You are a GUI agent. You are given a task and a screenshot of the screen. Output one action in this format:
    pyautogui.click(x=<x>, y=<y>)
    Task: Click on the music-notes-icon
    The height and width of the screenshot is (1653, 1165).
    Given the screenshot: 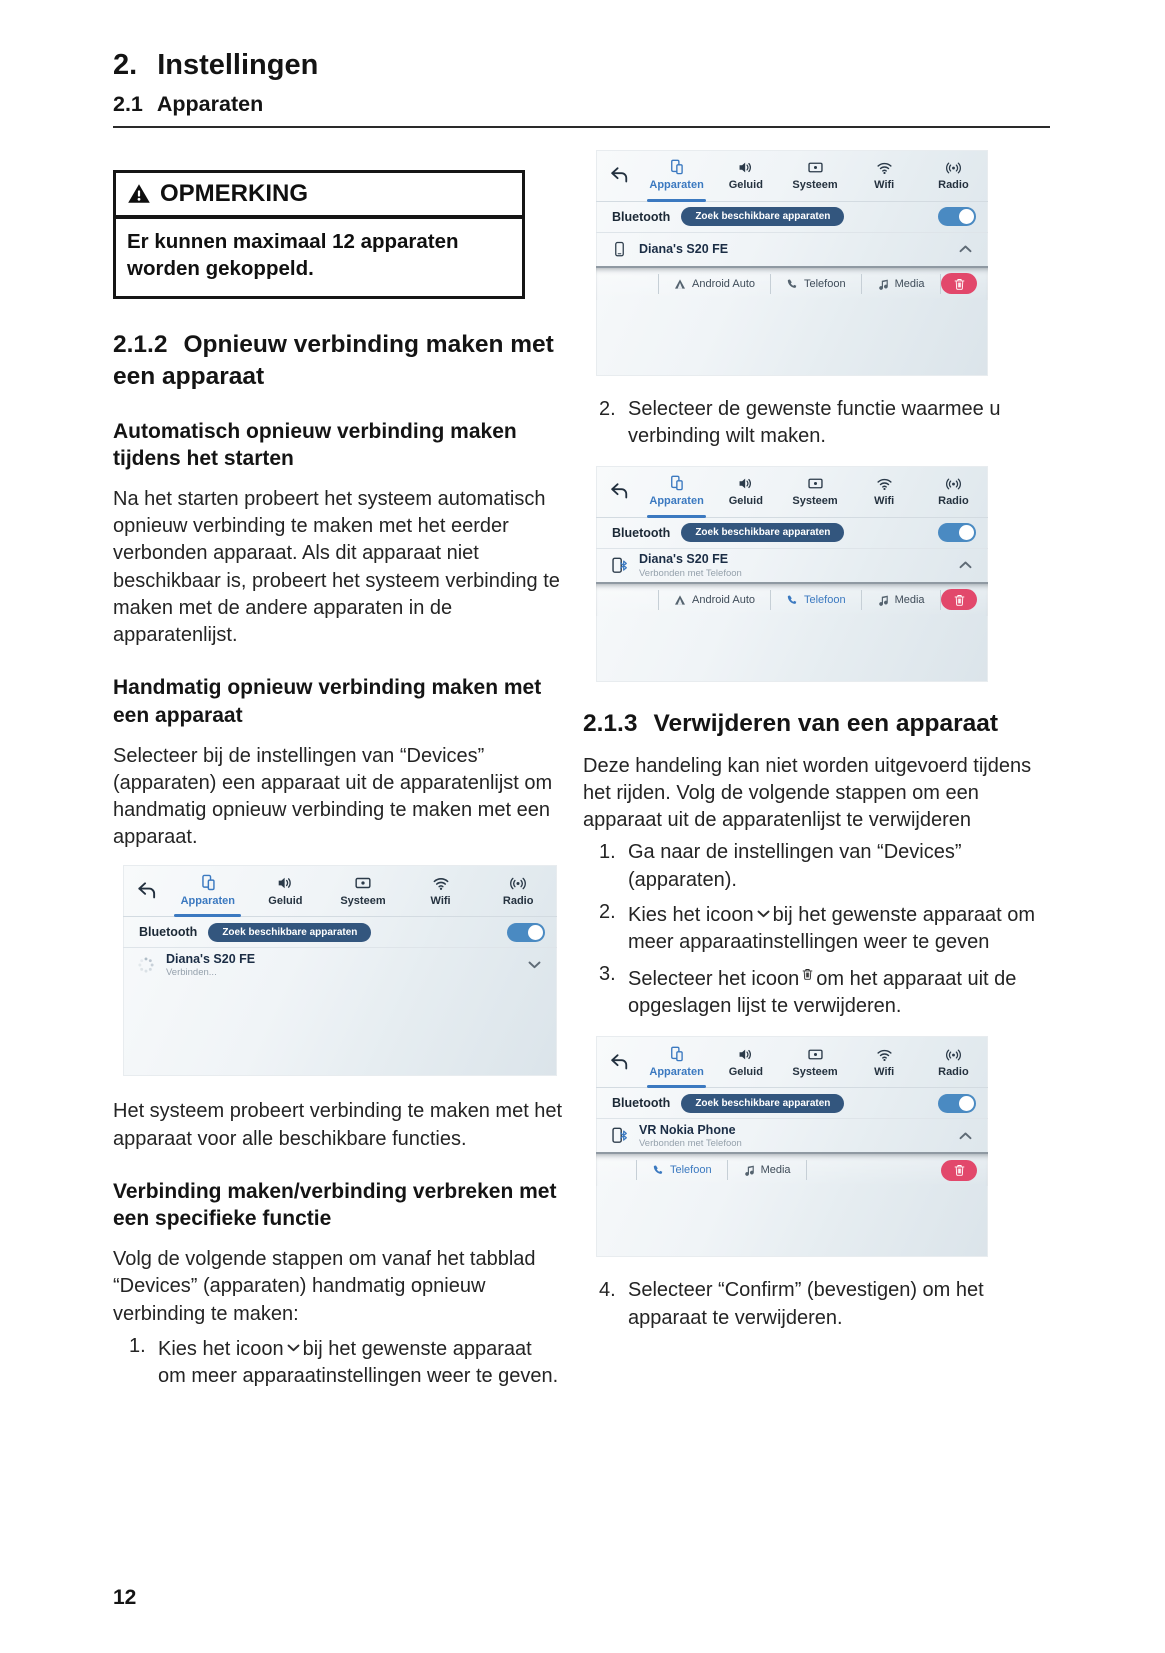 What is the action you would take?
    pyautogui.click(x=883, y=600)
    